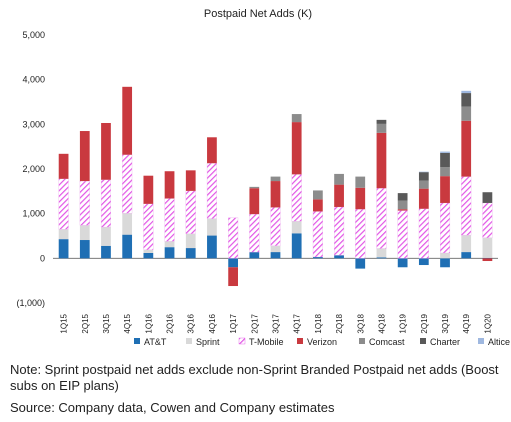 The height and width of the screenshot is (422, 511). Describe the element at coordinates (155, 342) in the screenshot. I see `legend-label: AT&T` at that location.